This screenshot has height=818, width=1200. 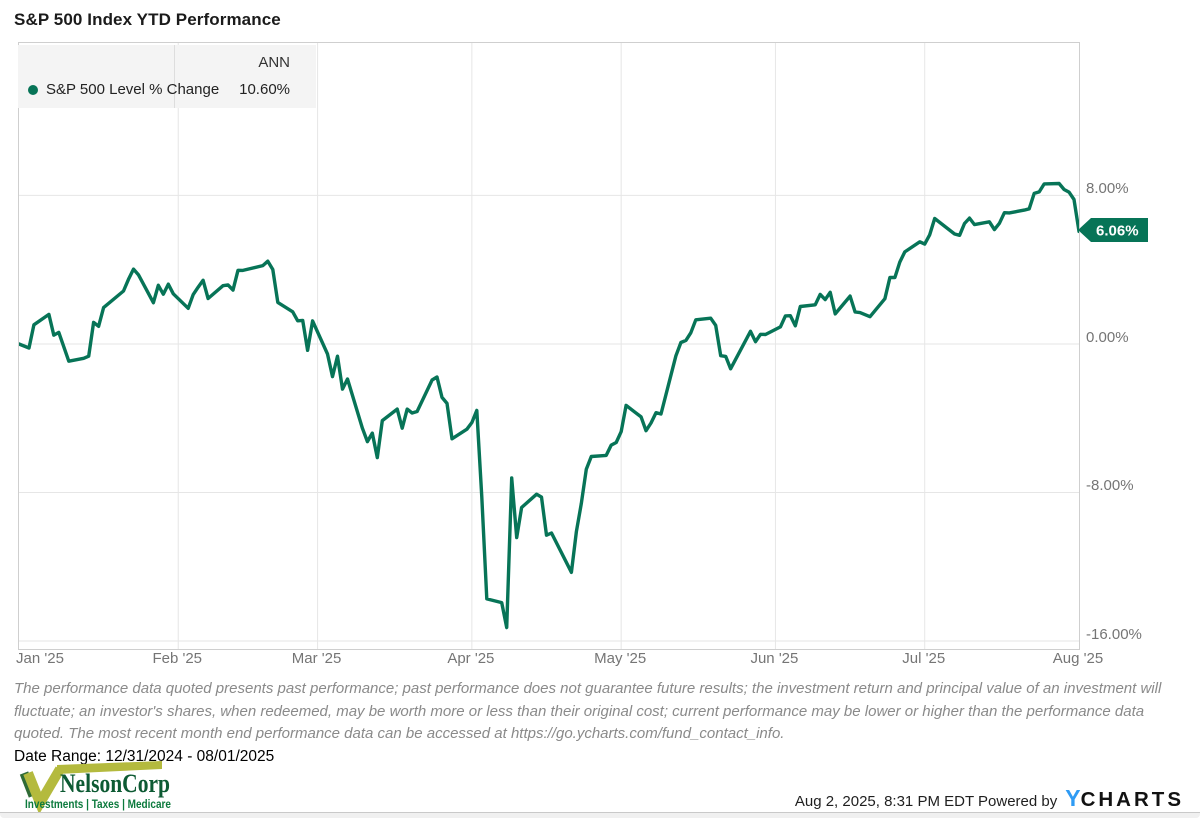 I want to click on y-axis-tick-label: -8.00%, so click(x=1110, y=486).